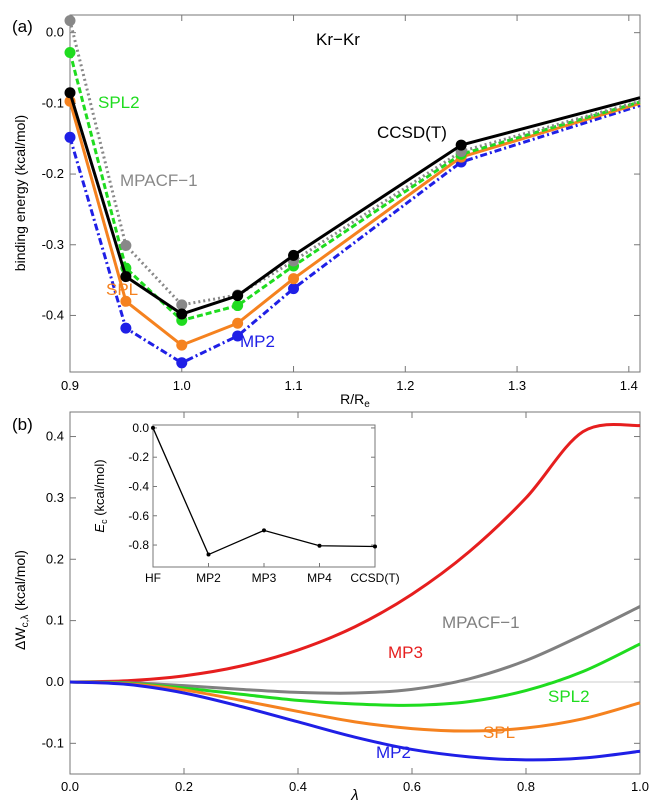  Describe the element at coordinates (640, 786) in the screenshot. I see `x-tick-label-b: 1.0` at that location.